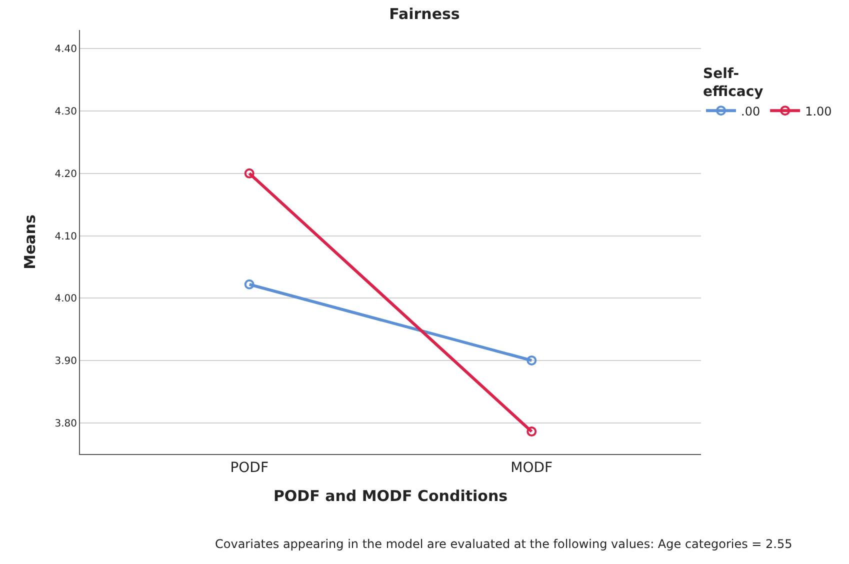 The image size is (849, 564). Describe the element at coordinates (733, 83) in the screenshot. I see `legend-title: Self-efficacy` at that location.